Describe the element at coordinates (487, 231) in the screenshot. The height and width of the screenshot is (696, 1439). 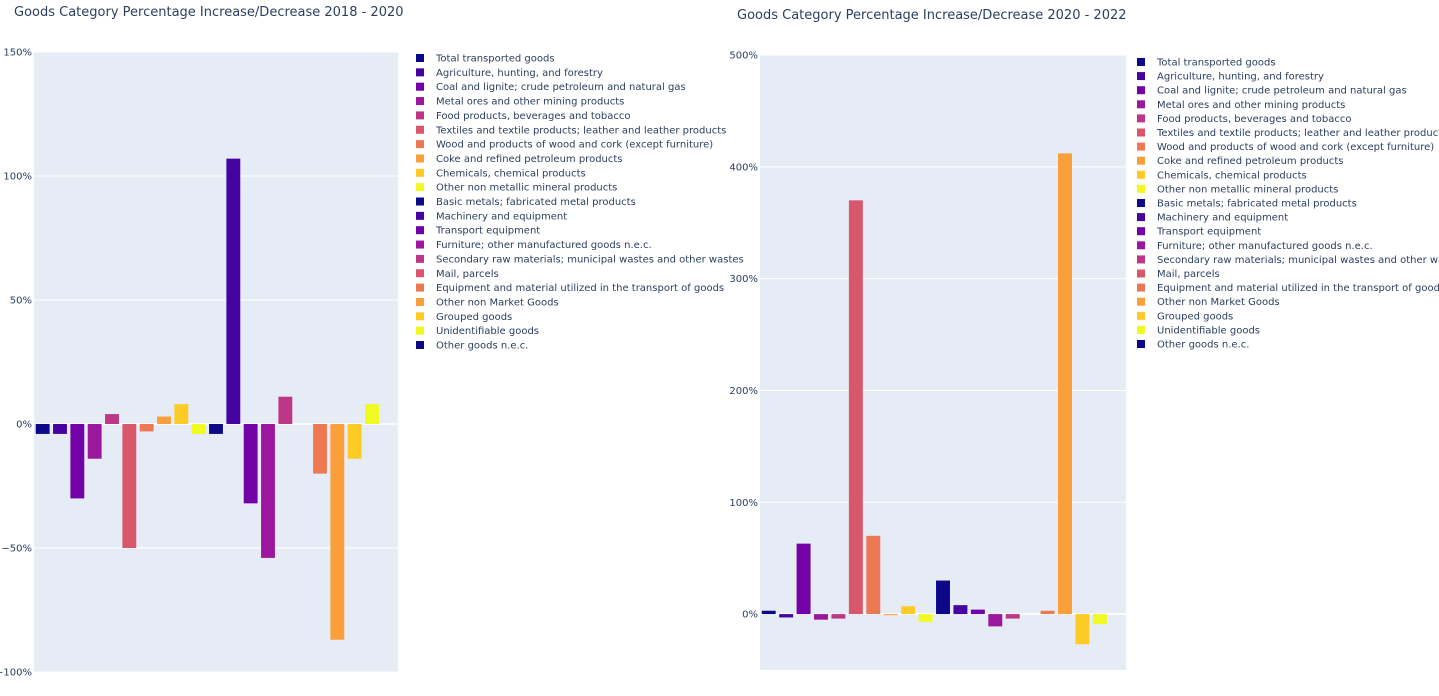
I see `legend-label: Transport equipment` at that location.